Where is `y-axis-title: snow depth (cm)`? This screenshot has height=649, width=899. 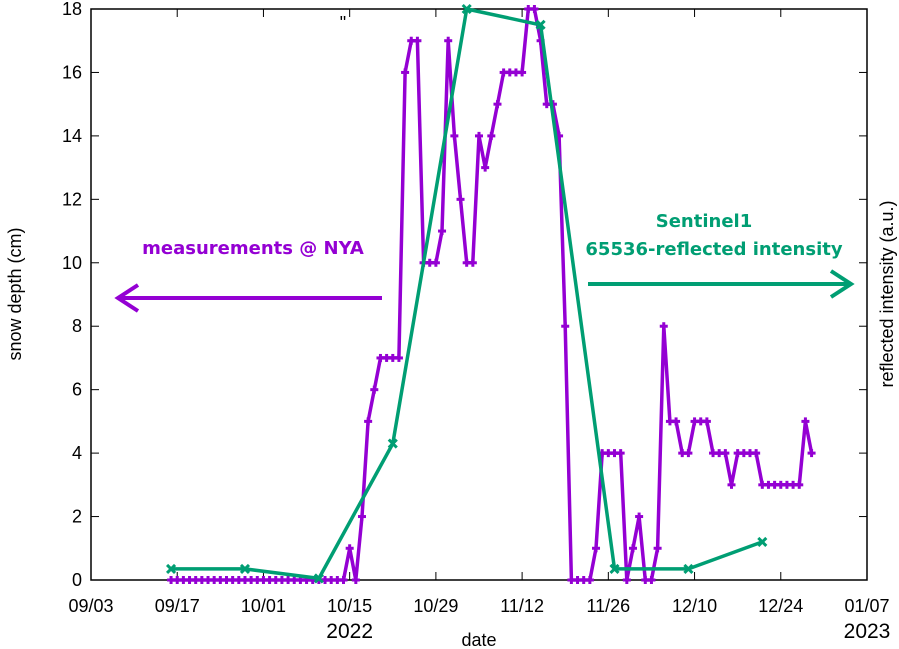 y-axis-title: snow depth (cm) is located at coordinates (15, 293).